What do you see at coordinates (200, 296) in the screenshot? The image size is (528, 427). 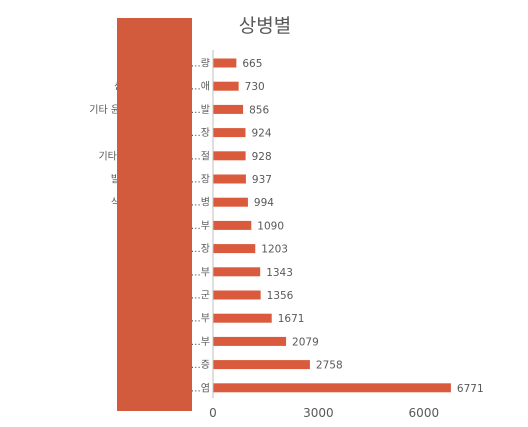 I see `category-label: …군` at bounding box center [200, 296].